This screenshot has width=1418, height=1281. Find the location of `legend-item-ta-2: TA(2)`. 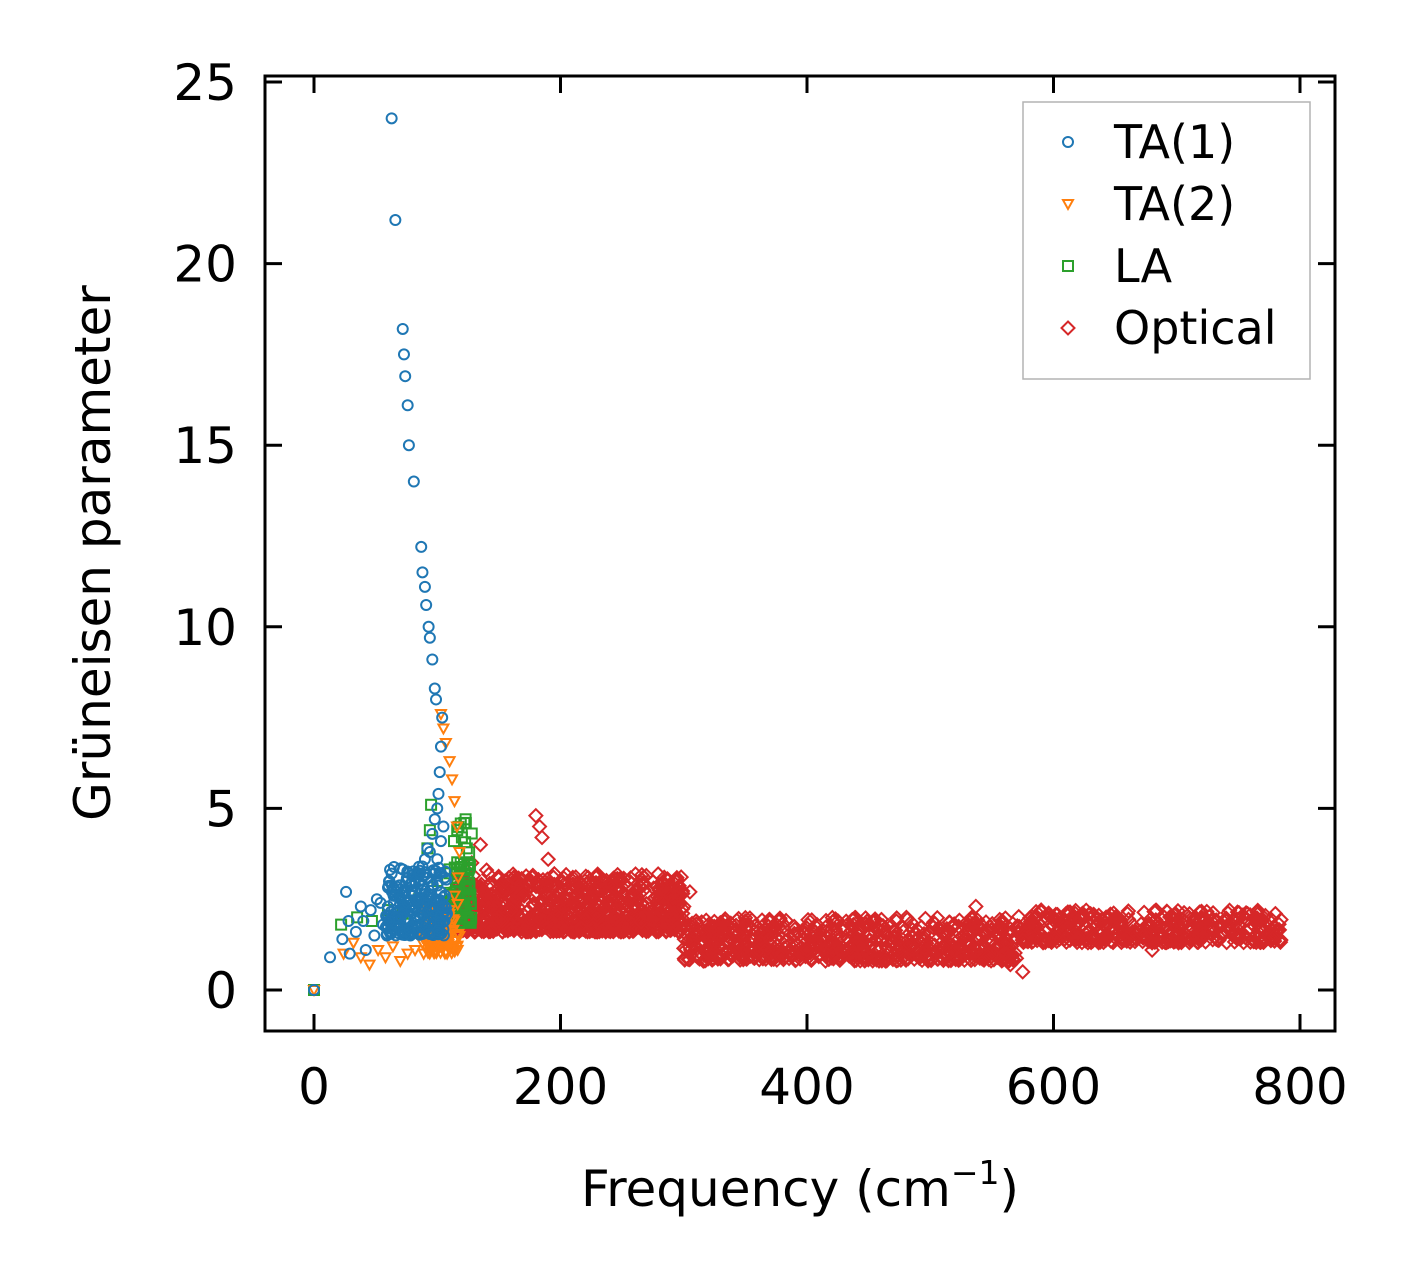

legend-item-ta-2: TA(2) is located at coordinates (1148, 204).